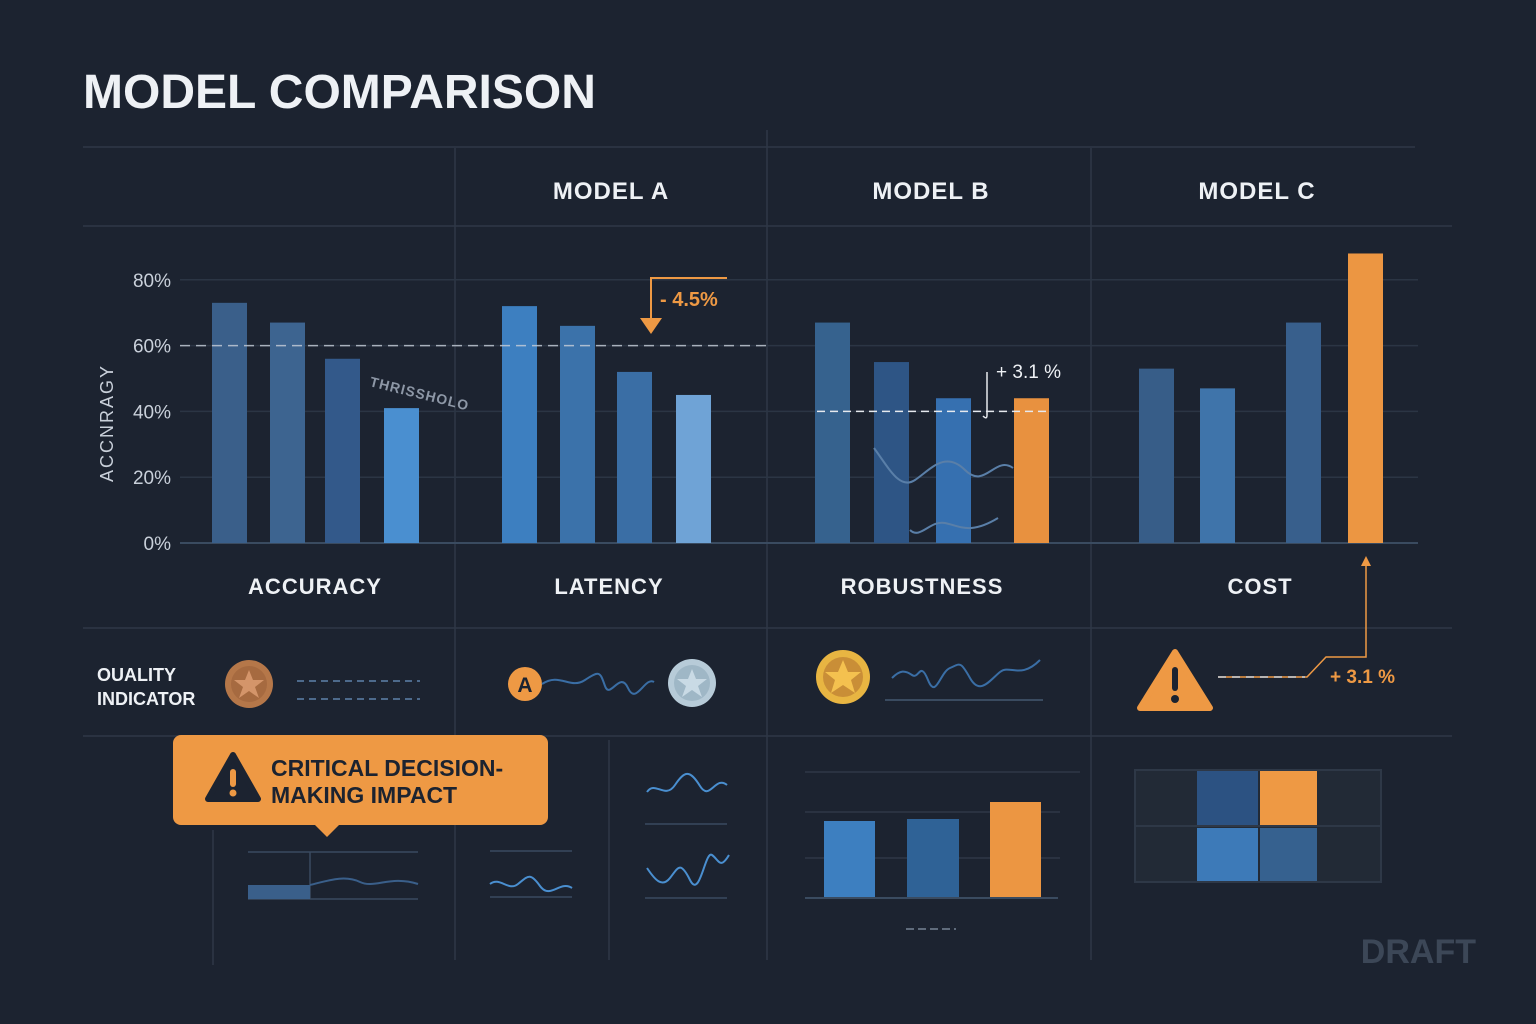 The image size is (1536, 1024). I want to click on mini-chart-accuracy, so click(333, 875).